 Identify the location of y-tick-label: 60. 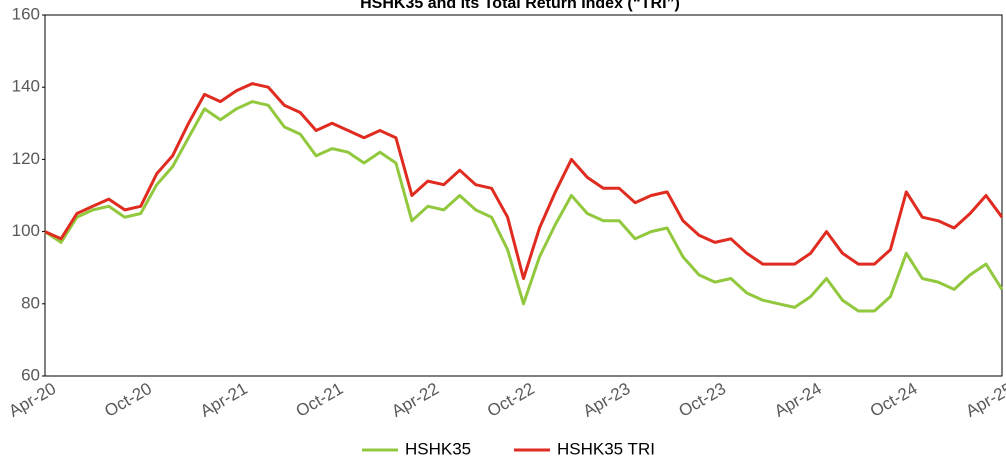
(30, 374).